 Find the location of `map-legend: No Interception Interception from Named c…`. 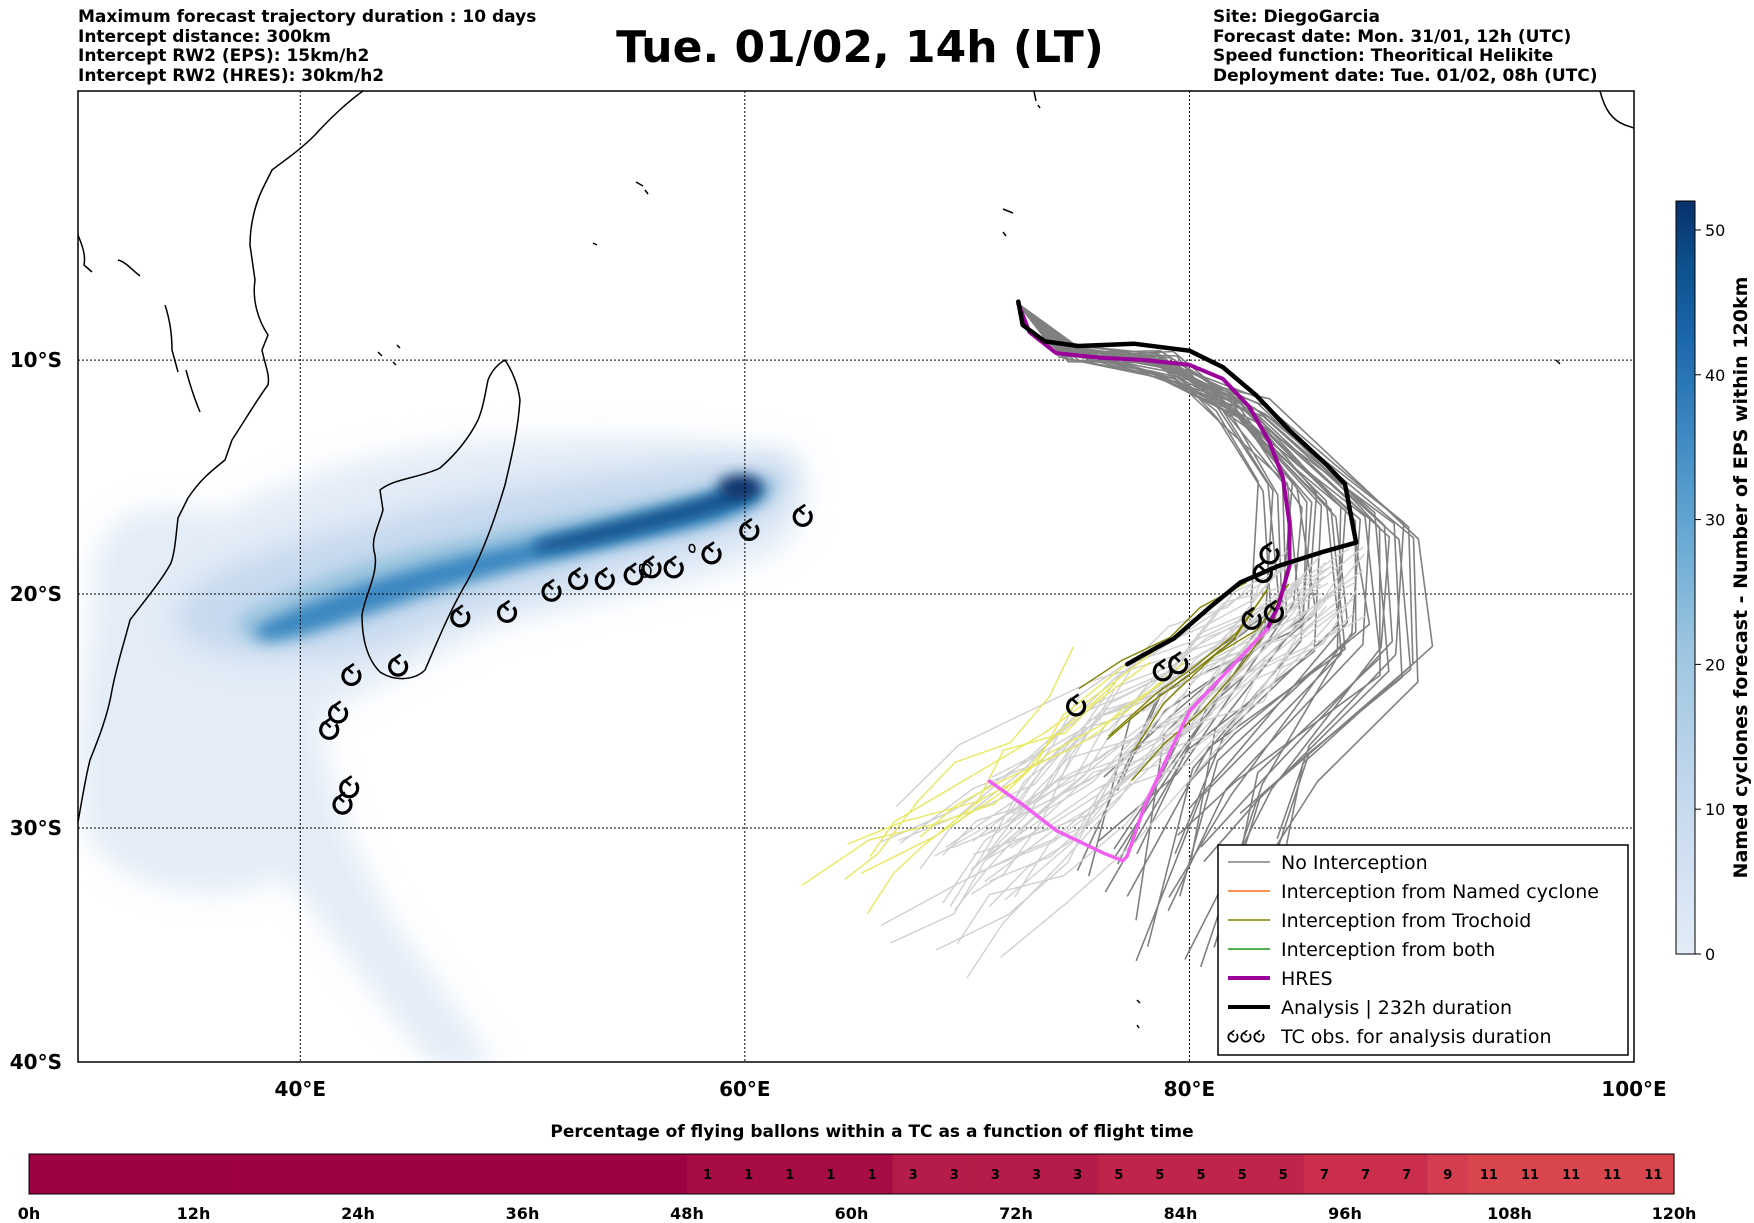

map-legend: No Interception Interception from Named c… is located at coordinates (1423, 950).